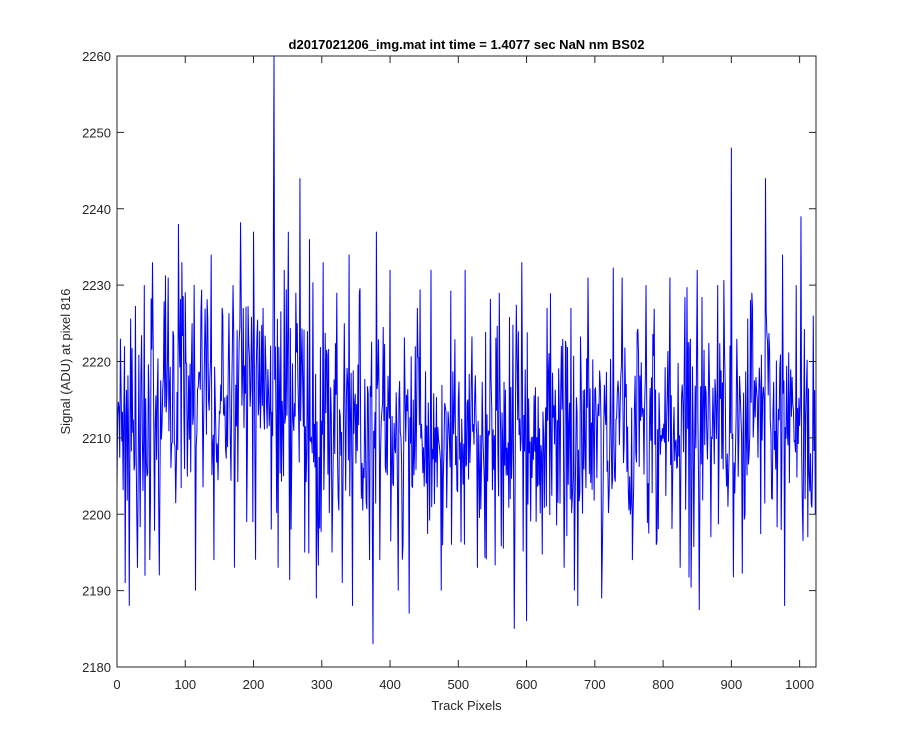 This screenshot has height=750, width=900. Describe the element at coordinates (466, 705) in the screenshot. I see `x-axis-label: Track Pixels` at that location.